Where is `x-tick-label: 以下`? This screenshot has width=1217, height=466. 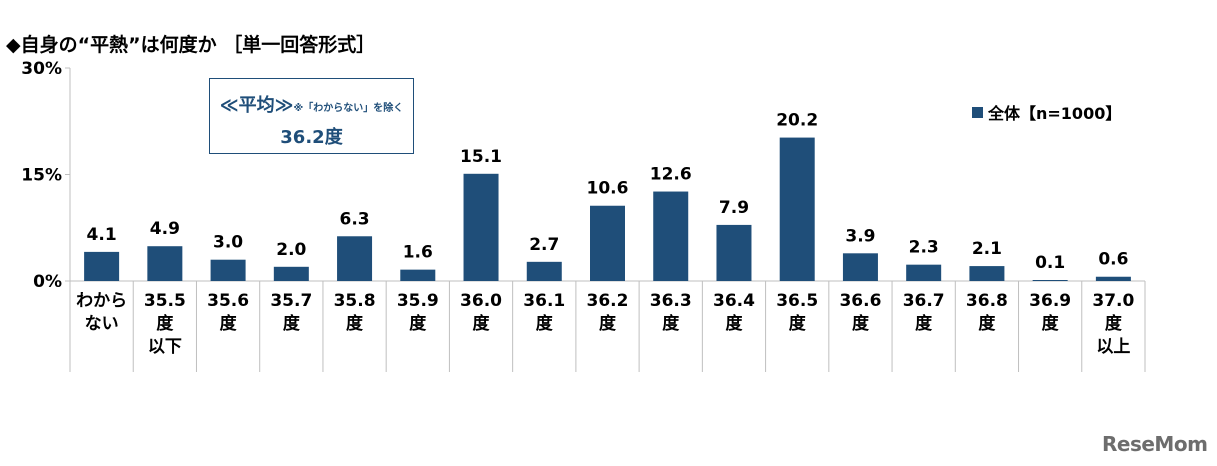 x-tick-label: 以下 is located at coordinates (165, 347).